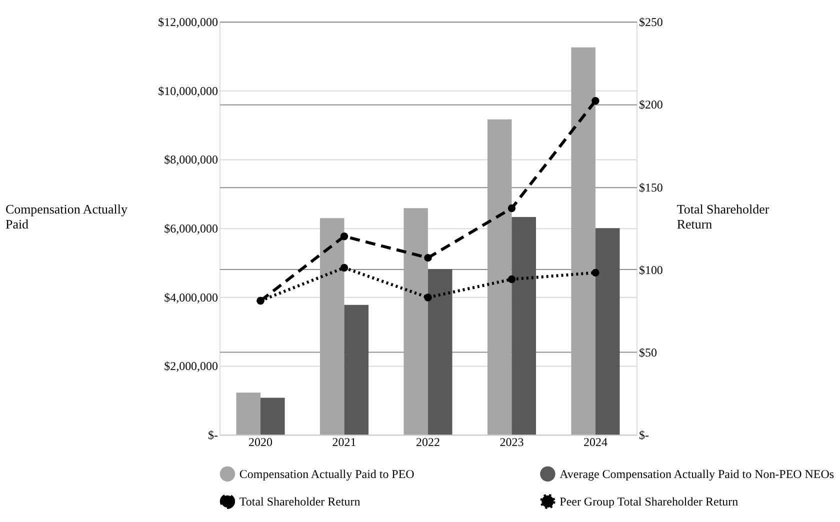 The image size is (840, 522). What do you see at coordinates (188, 91) in the screenshot?
I see `y-tick-label: $10,000,000` at bounding box center [188, 91].